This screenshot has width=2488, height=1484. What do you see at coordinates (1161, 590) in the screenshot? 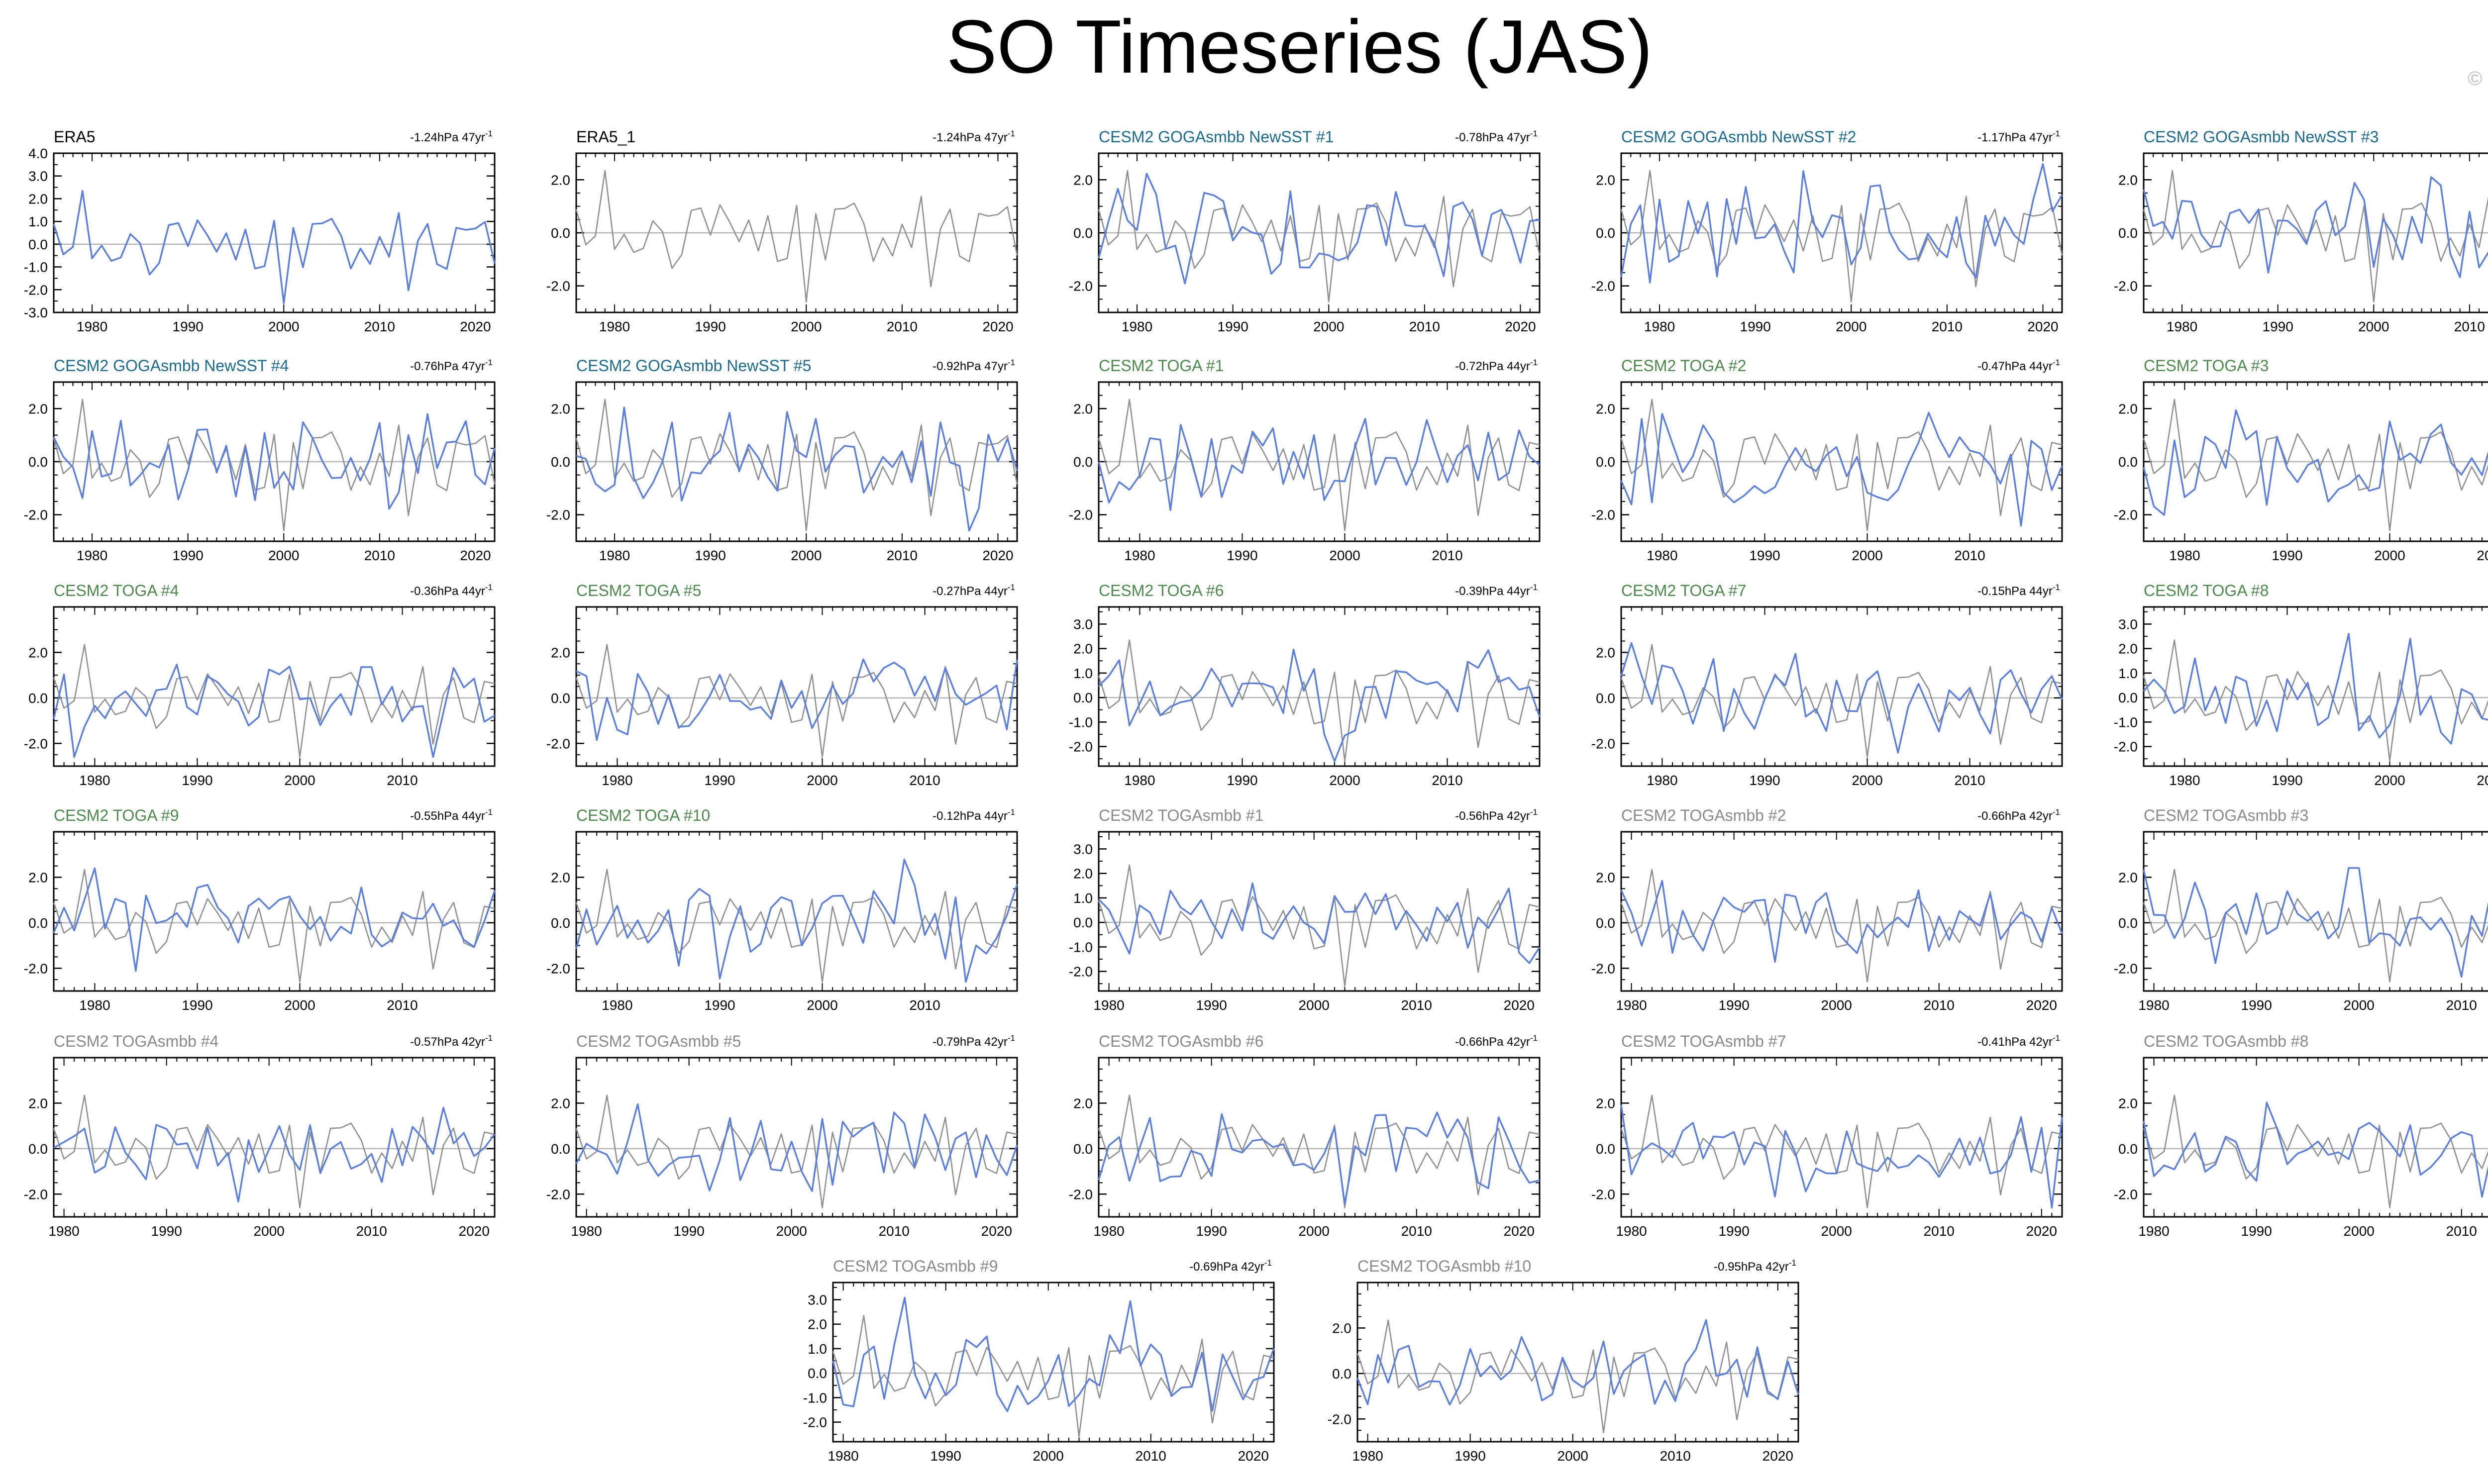
I see `panel-title: CESM2 TOGA #6` at bounding box center [1161, 590].